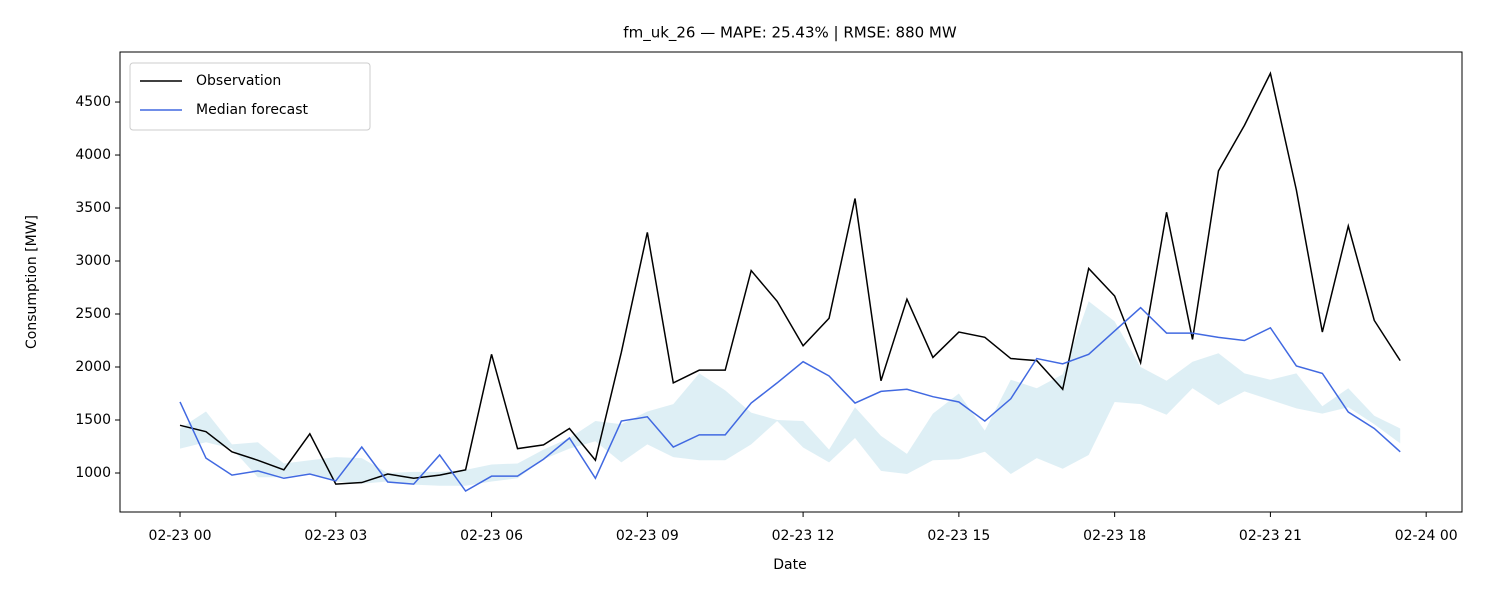 The height and width of the screenshot is (600, 1500). I want to click on x-tick-label: 02-23 18, so click(1114, 536).